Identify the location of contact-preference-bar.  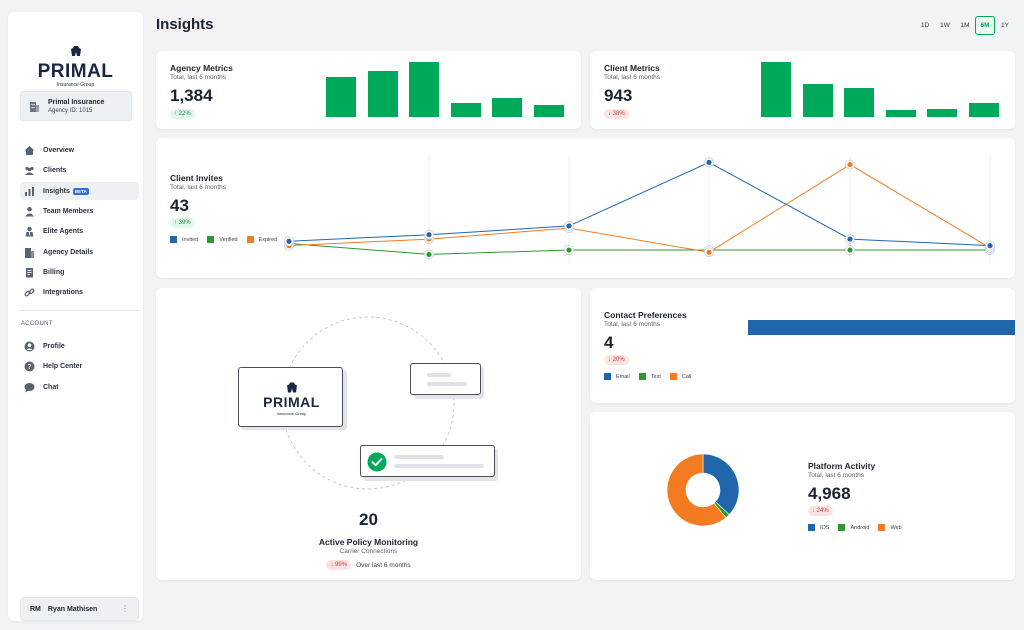
(881, 327).